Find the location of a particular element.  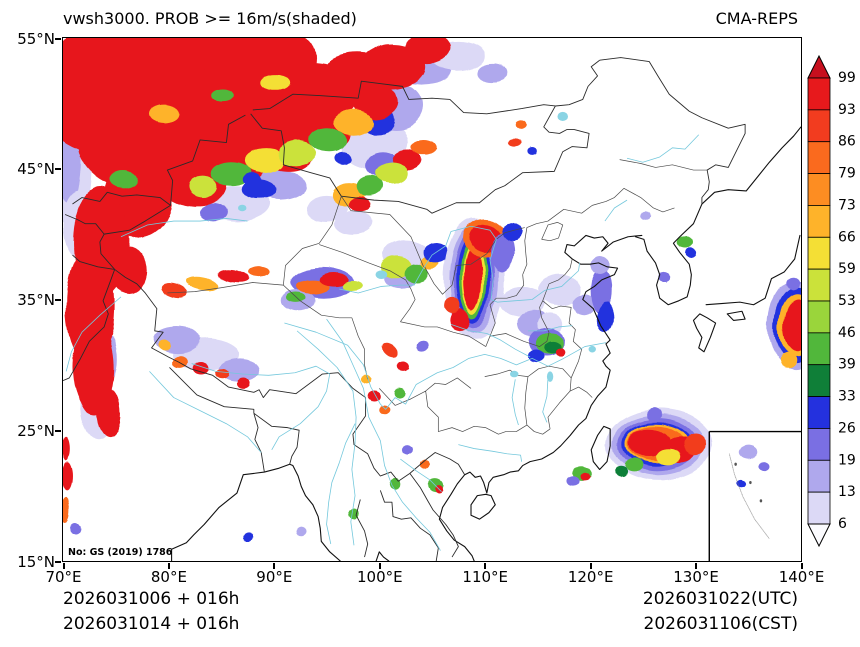

border-pakistan-india is located at coordinates (89, 324).